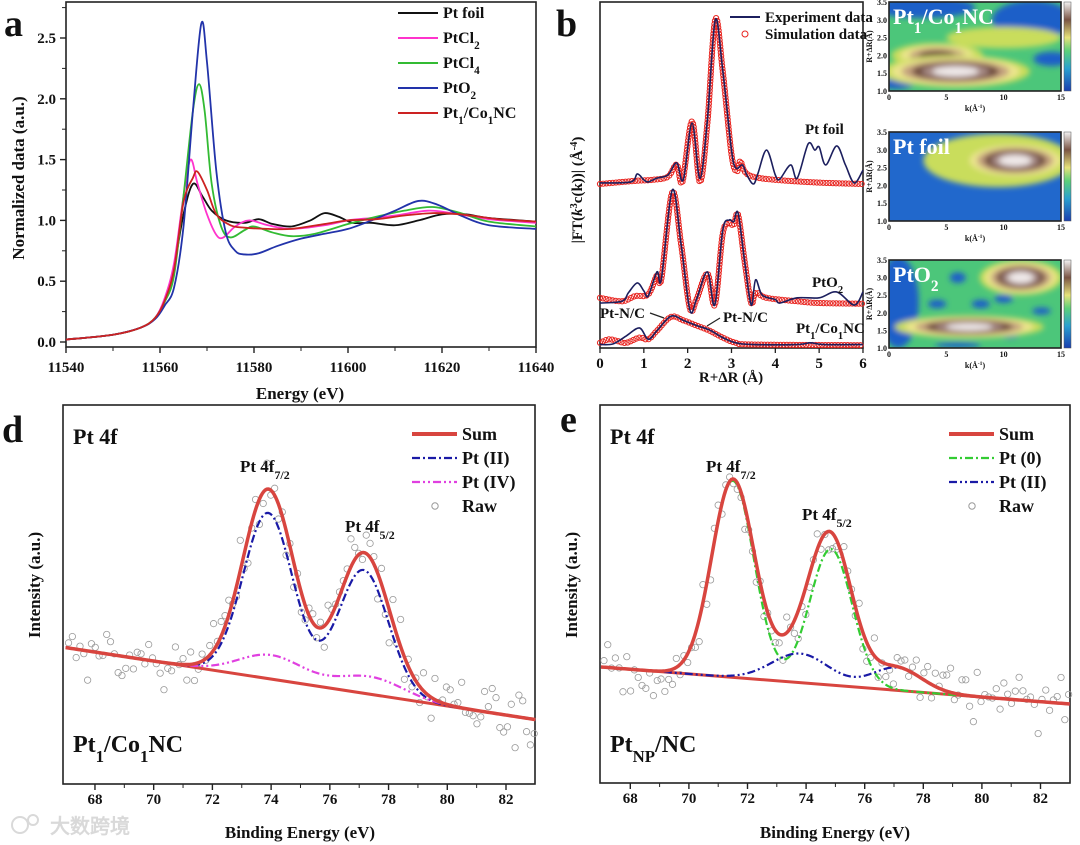  What do you see at coordinates (921, 146) in the screenshot?
I see `heatmap-title: Pt foil` at bounding box center [921, 146].